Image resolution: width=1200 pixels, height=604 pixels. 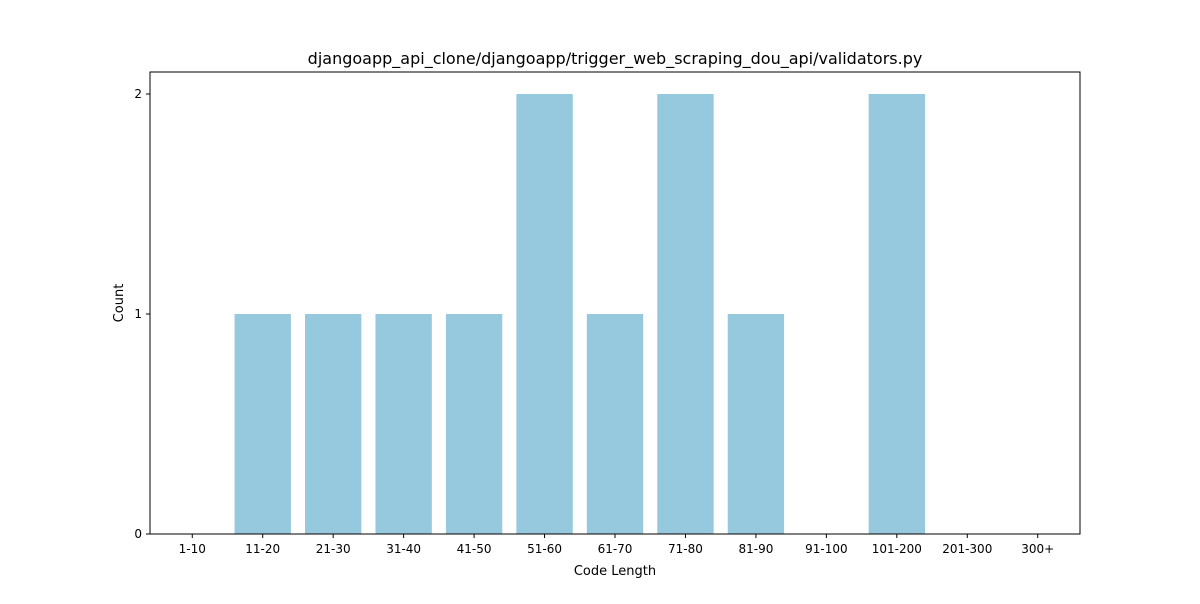 What do you see at coordinates (615, 549) in the screenshot?
I see `x-tick-label: 61-70` at bounding box center [615, 549].